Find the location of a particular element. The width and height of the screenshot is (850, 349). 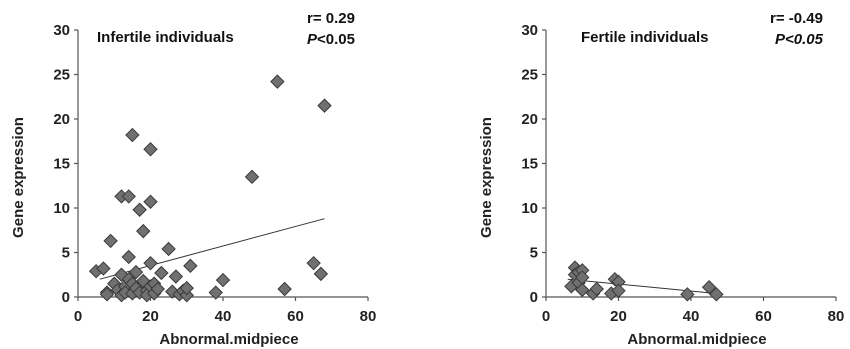

group-label: Infertile individuals is located at coordinates (165, 37).